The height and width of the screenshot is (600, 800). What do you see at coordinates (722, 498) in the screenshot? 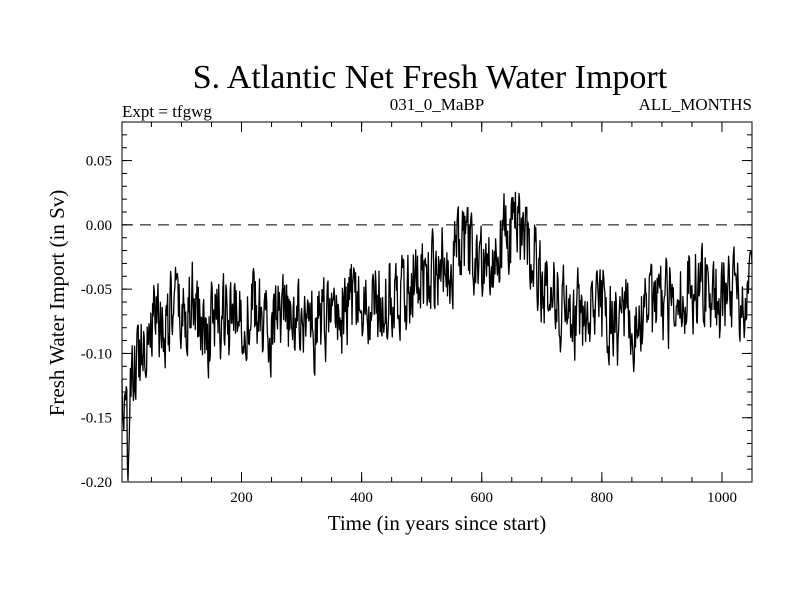
I see `x-tick-label: 1000` at bounding box center [722, 498].